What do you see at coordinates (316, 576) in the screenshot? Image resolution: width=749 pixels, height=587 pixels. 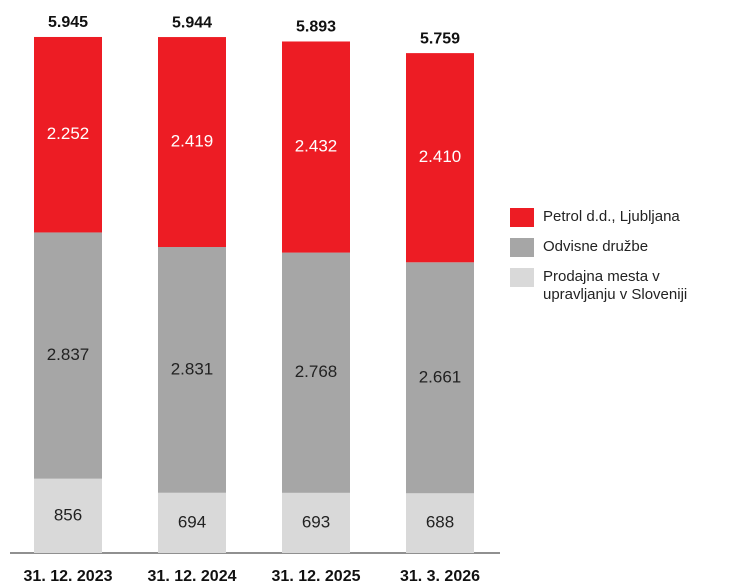 I see `x-tick-label: 31. 12. 2025` at bounding box center [316, 576].